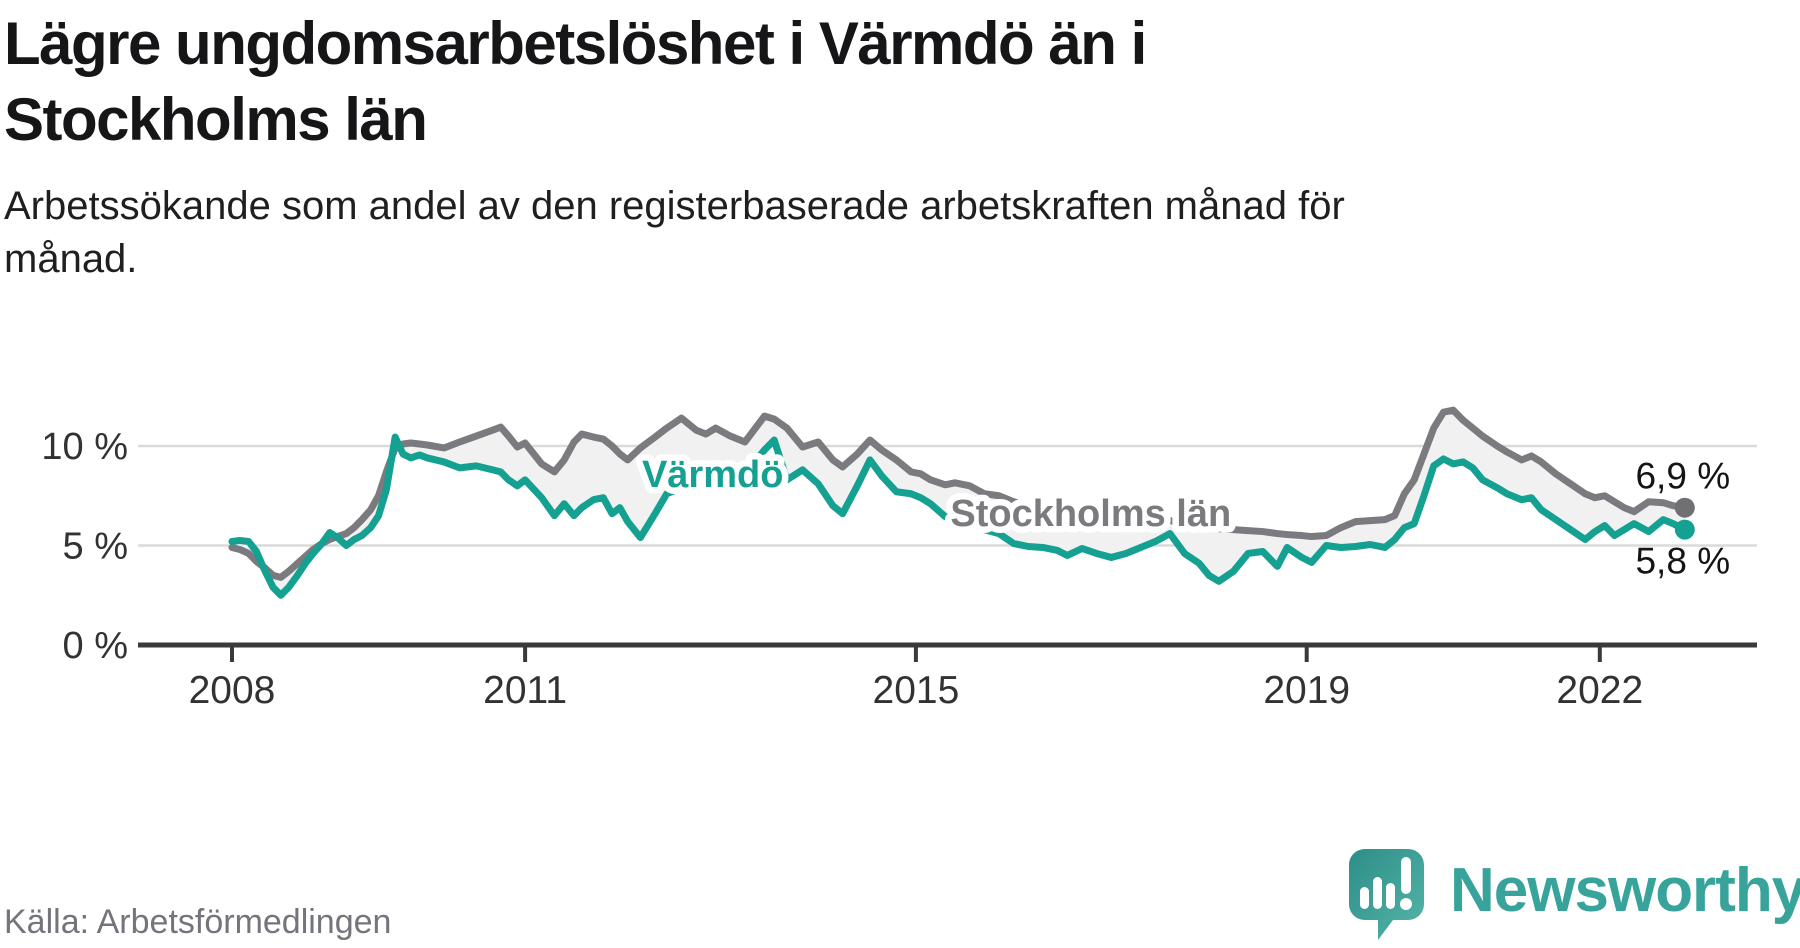 The height and width of the screenshot is (948, 1800). I want to click on varmdo-end-dot, so click(1684, 529).